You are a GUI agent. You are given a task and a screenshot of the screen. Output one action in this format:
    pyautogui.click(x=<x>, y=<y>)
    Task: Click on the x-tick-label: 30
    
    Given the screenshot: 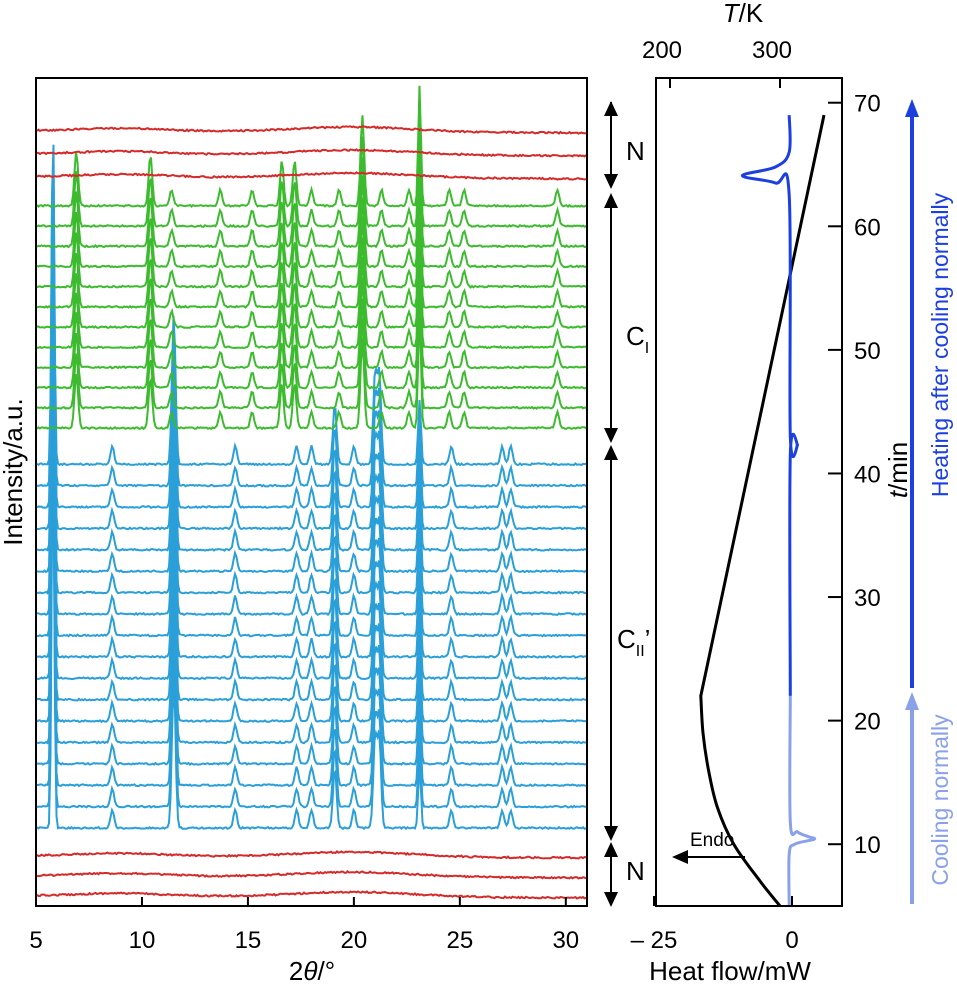 What is the action you would take?
    pyautogui.click(x=565, y=940)
    